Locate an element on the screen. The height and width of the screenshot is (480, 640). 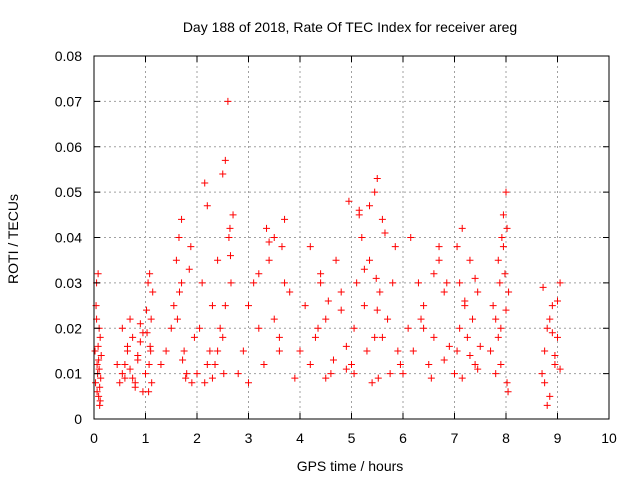
y-tick-label: 0.01 is located at coordinates (68, 374).